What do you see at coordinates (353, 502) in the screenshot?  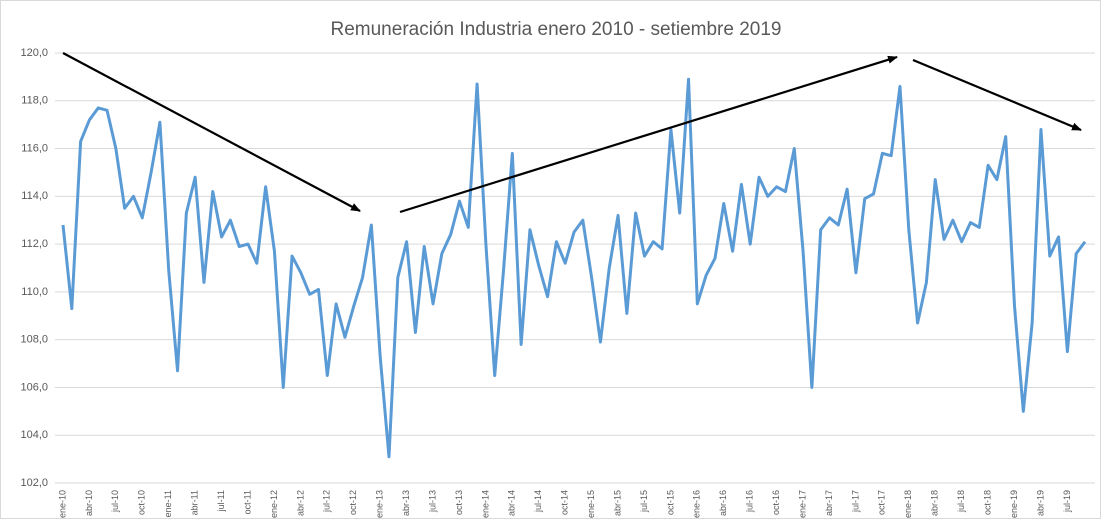 I see `x-tick-label: oct-12` at bounding box center [353, 502].